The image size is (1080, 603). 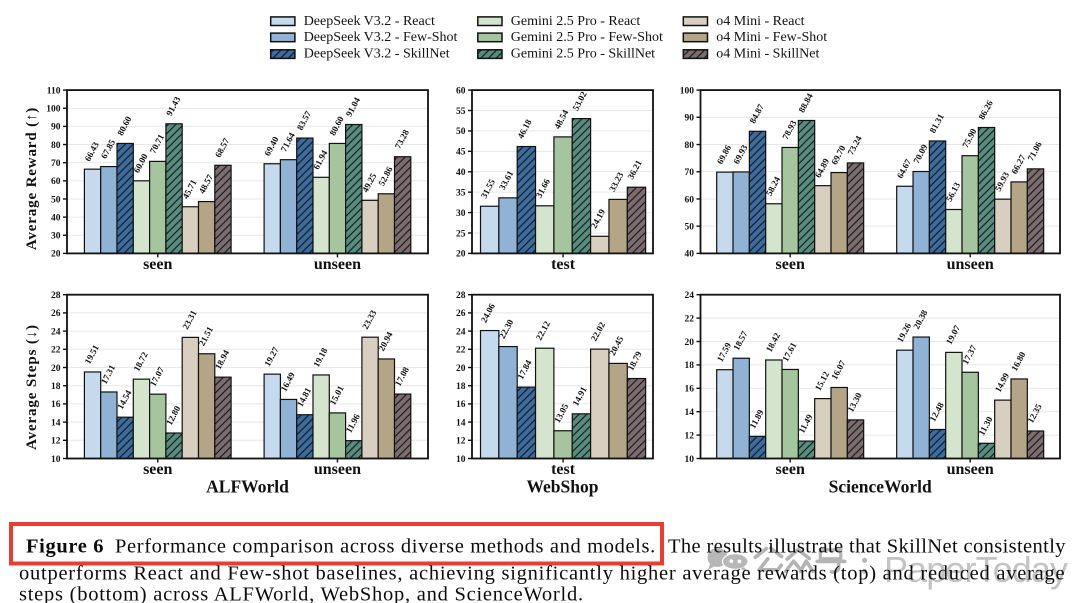 What do you see at coordinates (461, 112) in the screenshot?
I see `svg-text: 55` at bounding box center [461, 112].